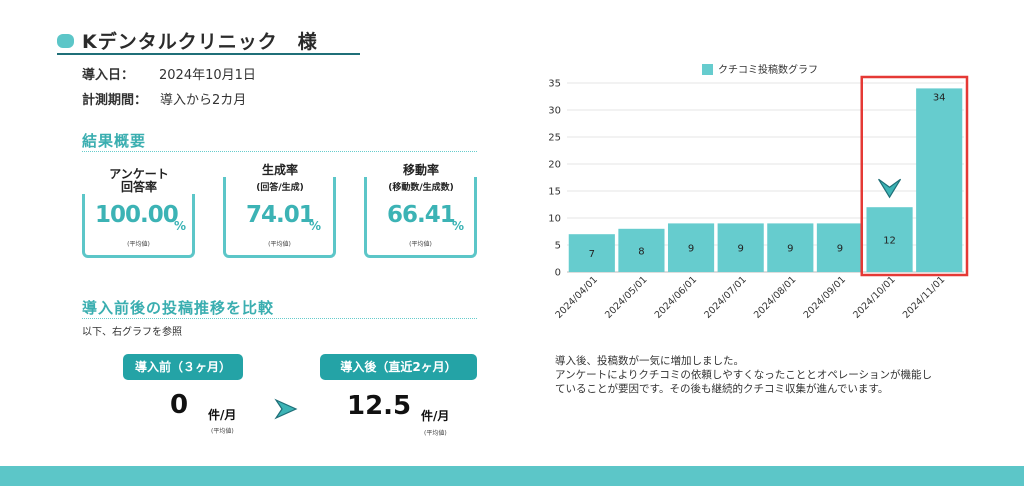  Describe the element at coordinates (554, 192) in the screenshot. I see `y-tick-label: 15` at that location.